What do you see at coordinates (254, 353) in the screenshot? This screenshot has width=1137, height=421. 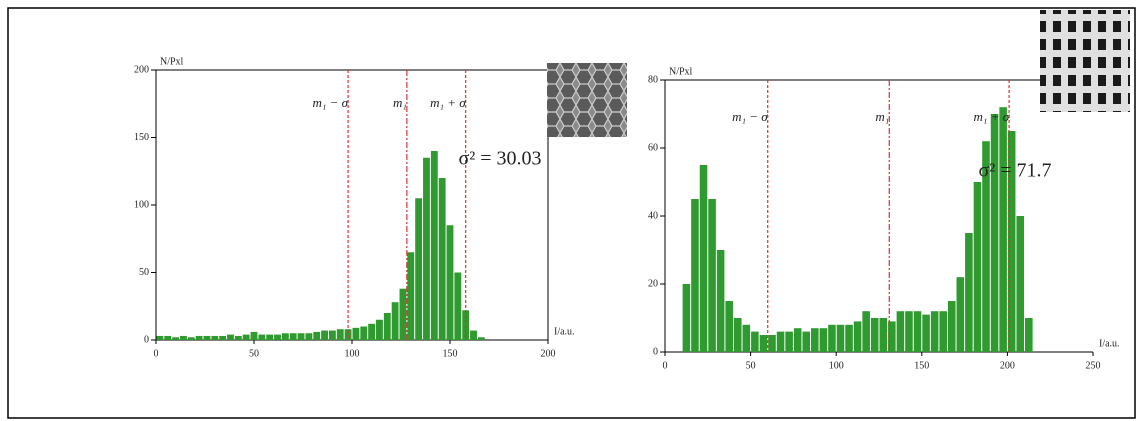 I see `x-tick-label: 50` at bounding box center [254, 353].